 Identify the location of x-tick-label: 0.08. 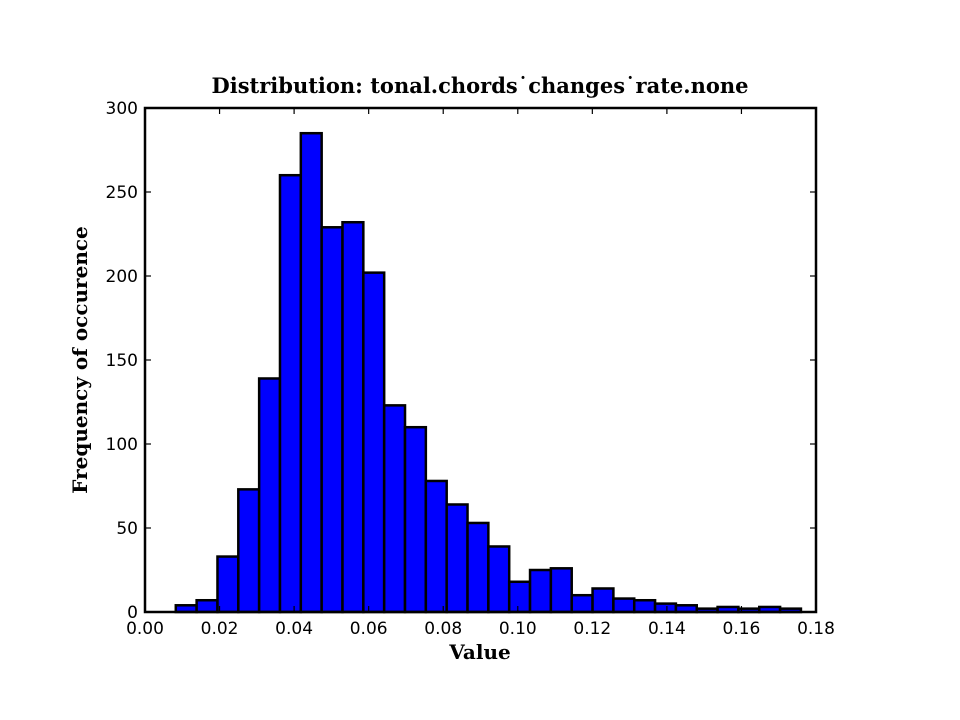
(443, 629).